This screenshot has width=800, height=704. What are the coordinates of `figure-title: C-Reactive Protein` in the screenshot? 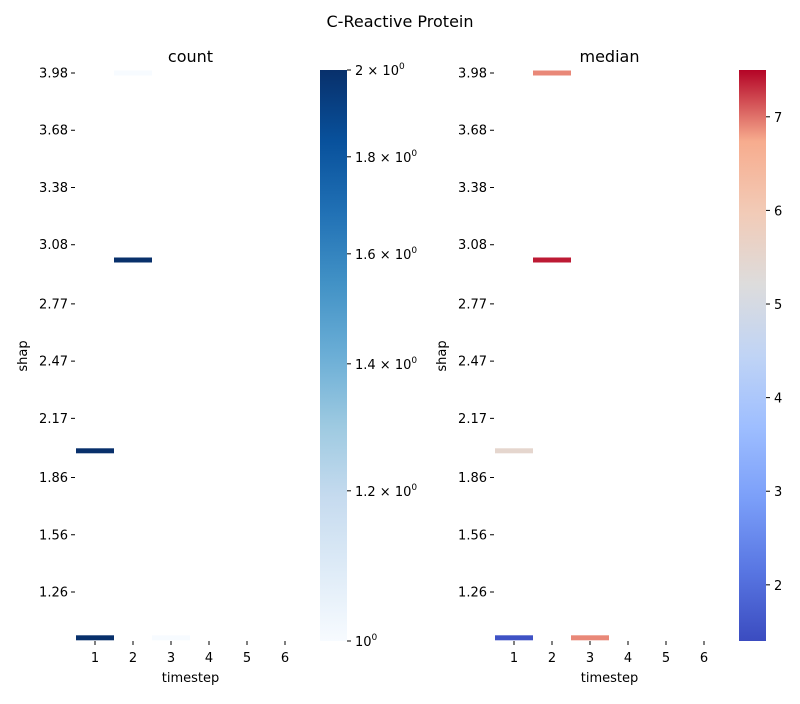 It's located at (400, 21).